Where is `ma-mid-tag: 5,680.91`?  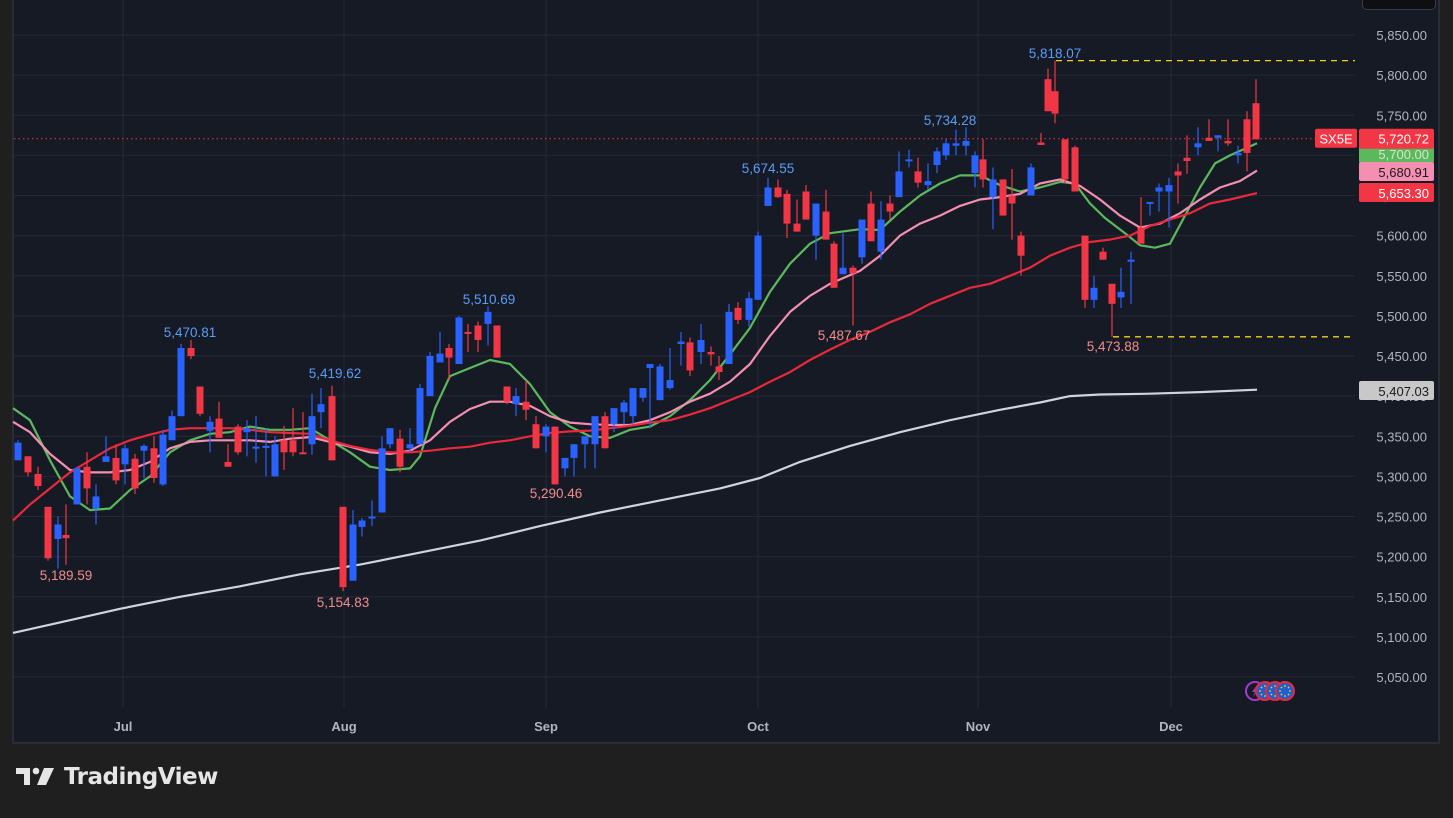 ma-mid-tag: 5,680.91 is located at coordinates (1396, 171).